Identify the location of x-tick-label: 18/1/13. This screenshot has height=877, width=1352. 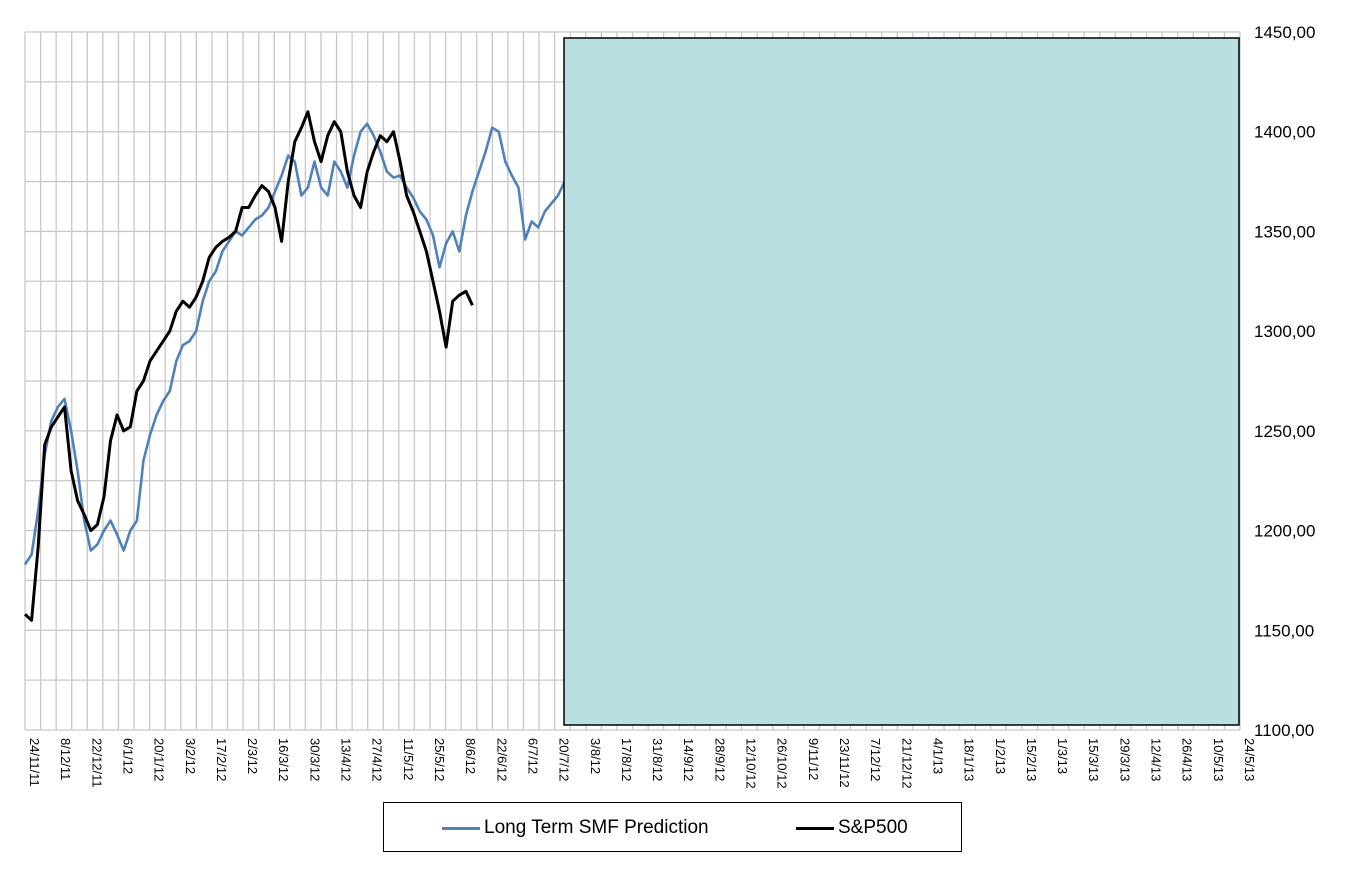
(969, 759).